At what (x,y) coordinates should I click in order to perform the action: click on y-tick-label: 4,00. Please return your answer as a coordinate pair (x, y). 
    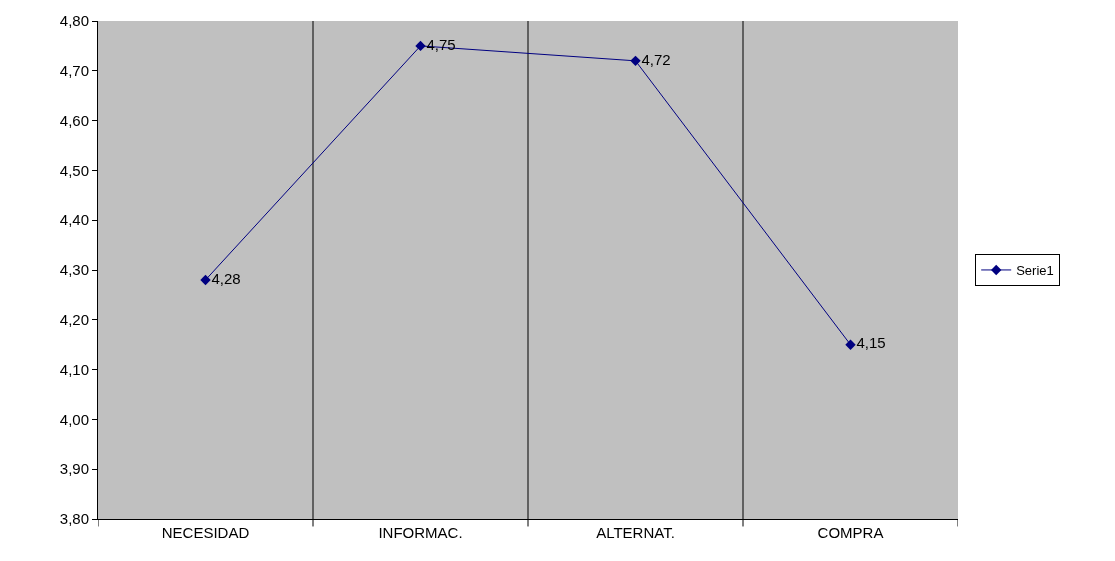
    Looking at the image, I should click on (74, 419).